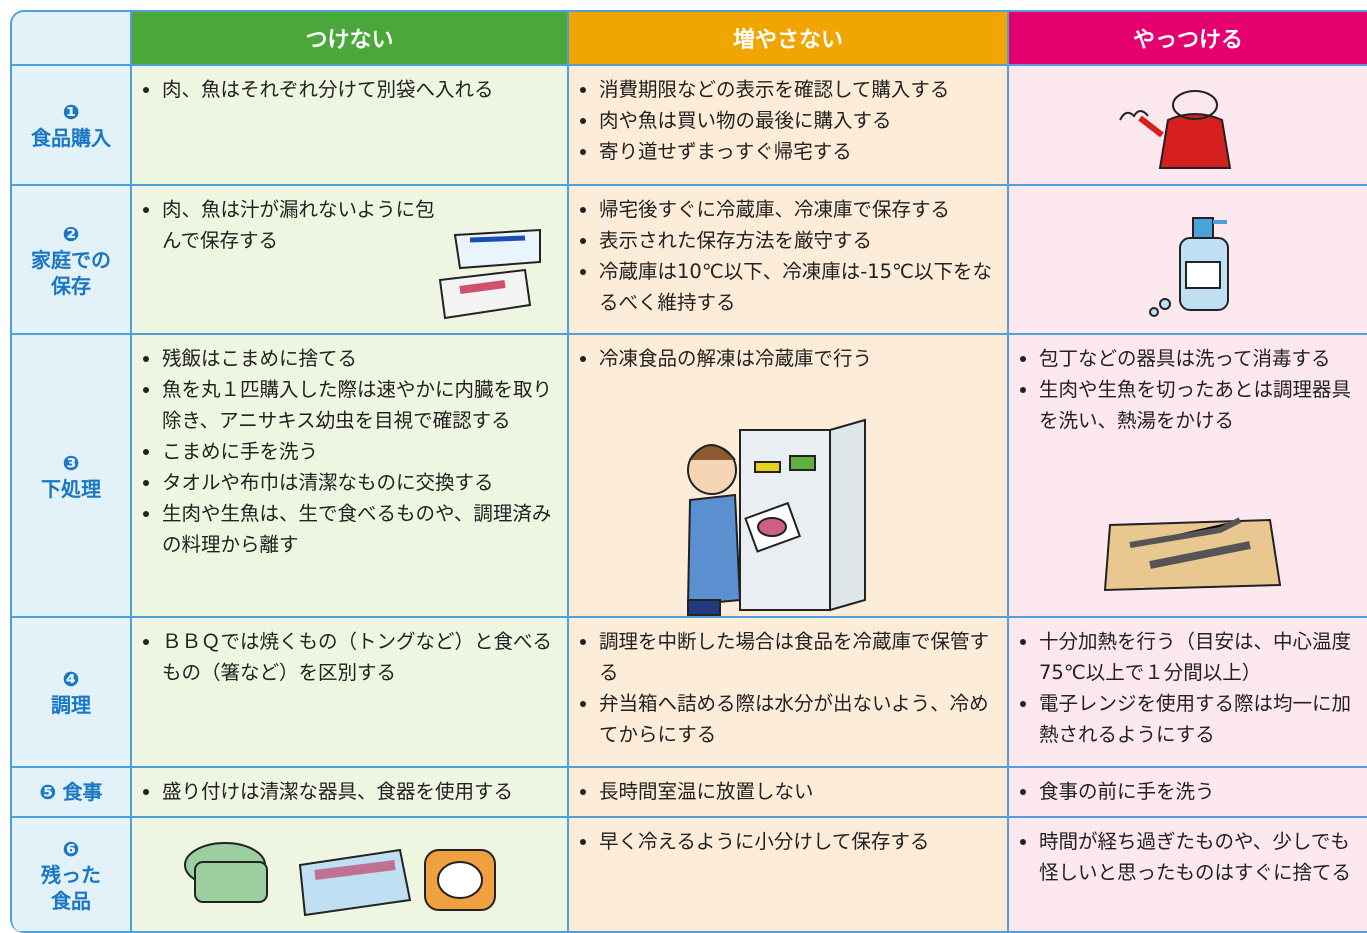 Image resolution: width=1367 pixels, height=933 pixels. Describe the element at coordinates (71, 848) in the screenshot. I see `row-number: ❻` at that location.